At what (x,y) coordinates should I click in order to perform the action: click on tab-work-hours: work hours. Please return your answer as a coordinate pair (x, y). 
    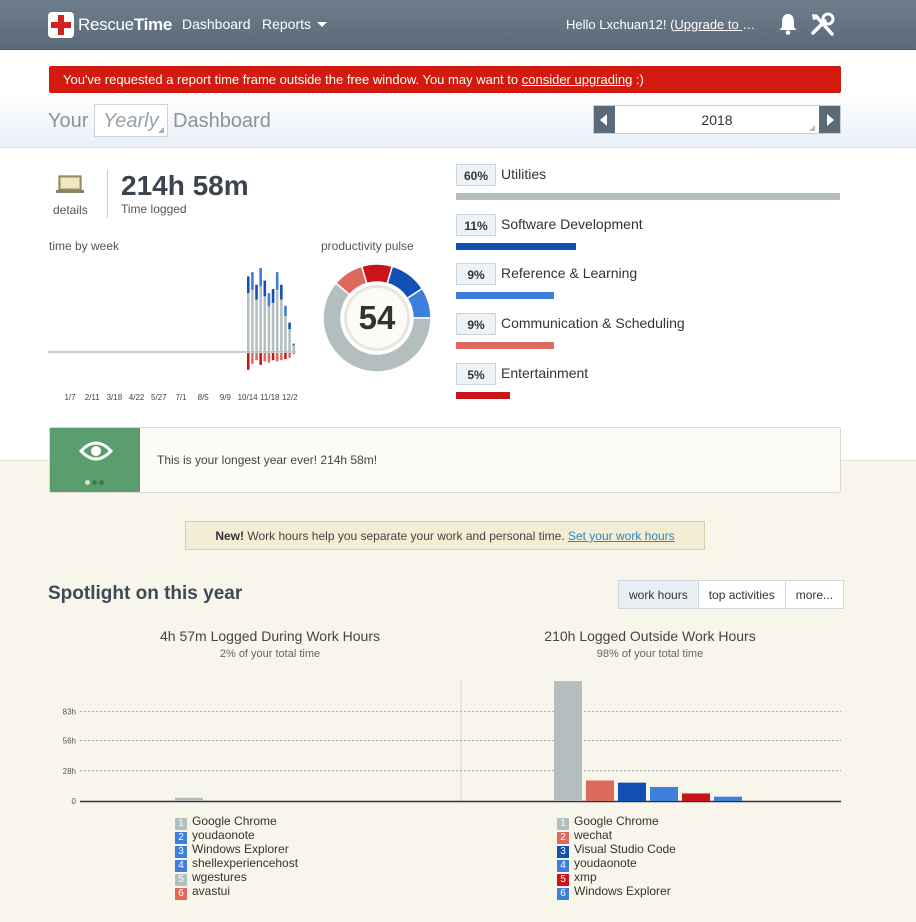
    Looking at the image, I should click on (659, 594).